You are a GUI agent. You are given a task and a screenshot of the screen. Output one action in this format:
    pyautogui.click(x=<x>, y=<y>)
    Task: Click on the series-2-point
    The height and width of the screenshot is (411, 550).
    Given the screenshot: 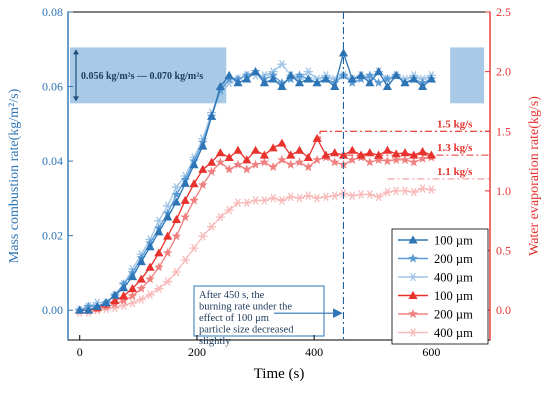 What is the action you would take?
    pyautogui.click(x=387, y=79)
    